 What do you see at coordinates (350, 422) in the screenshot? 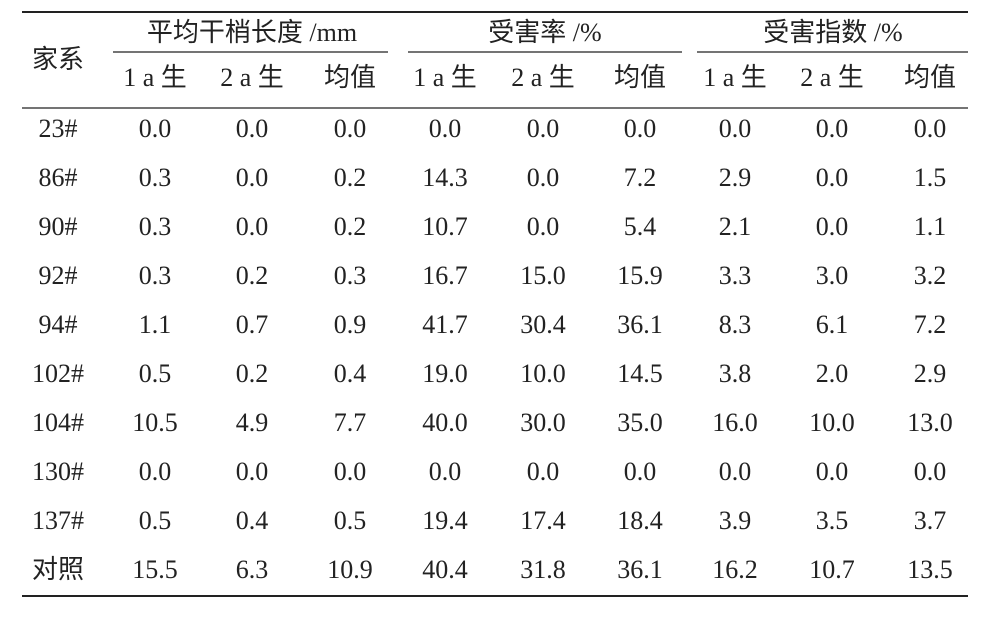
I see `cell: 7.7` at bounding box center [350, 422].